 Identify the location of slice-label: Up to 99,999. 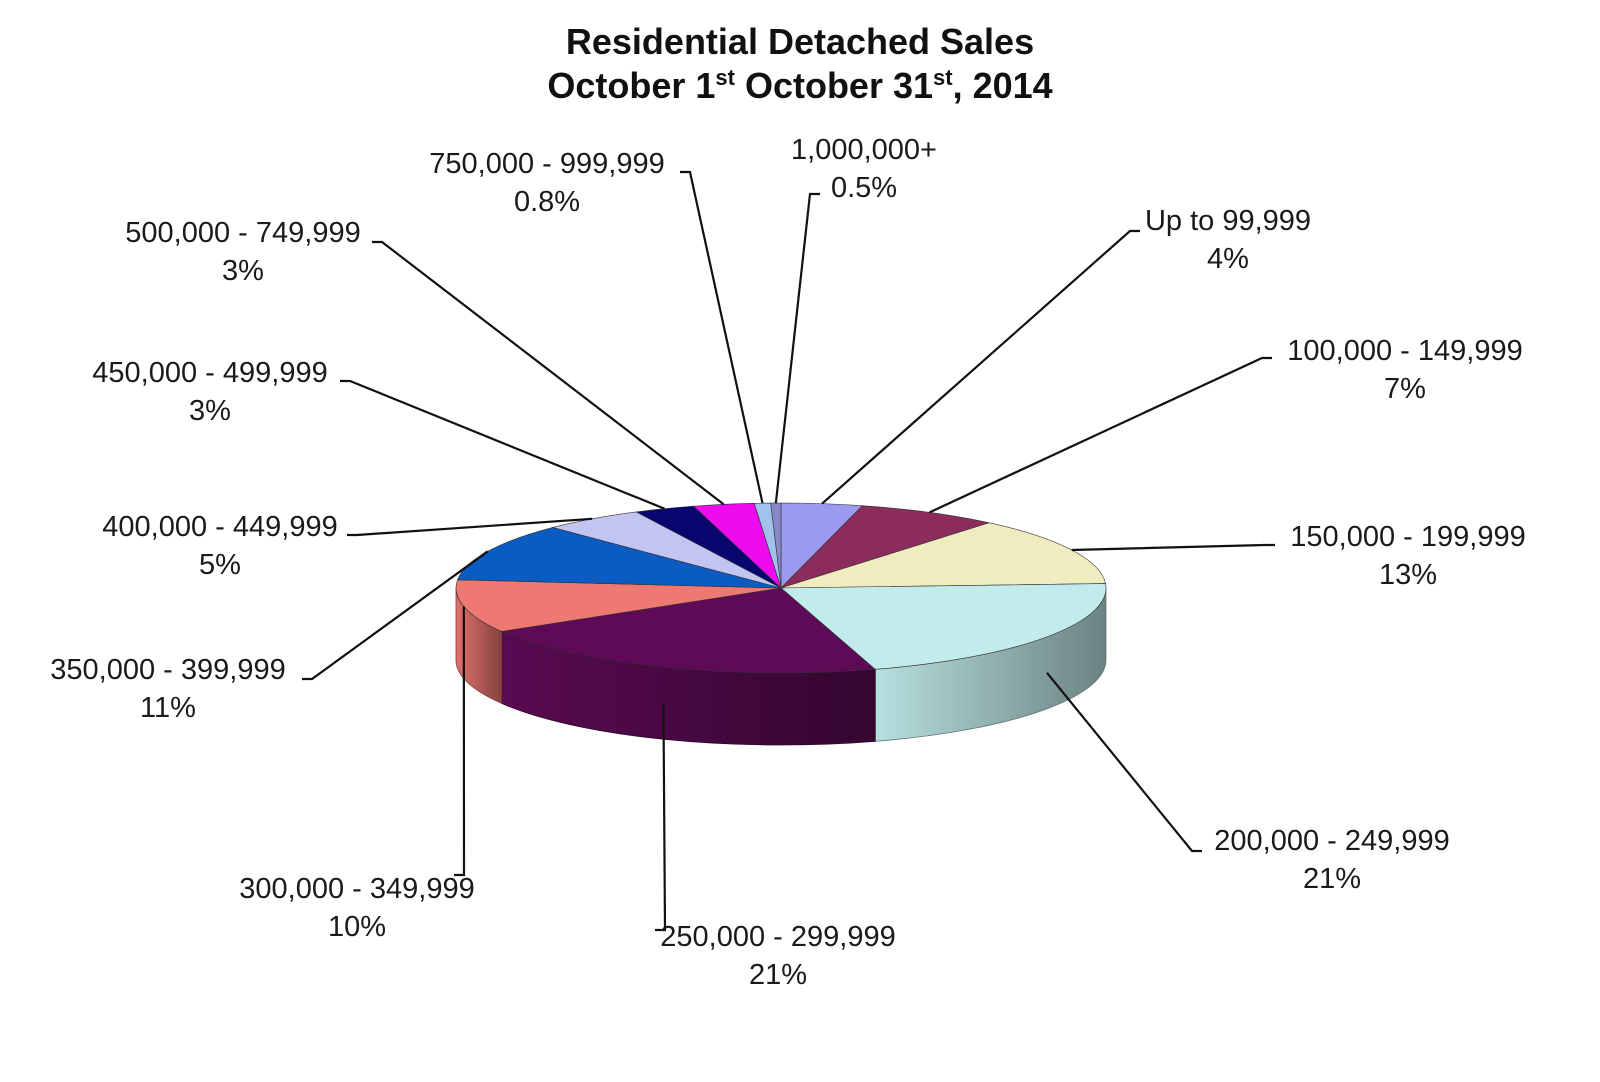
(1228, 221).